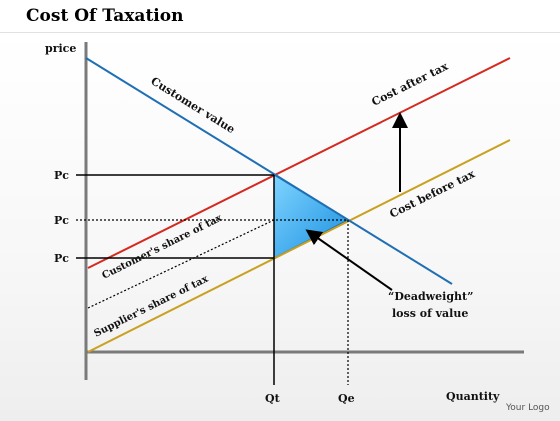  Describe the element at coordinates (473, 396) in the screenshot. I see `x-axis-label: Quantity` at that location.